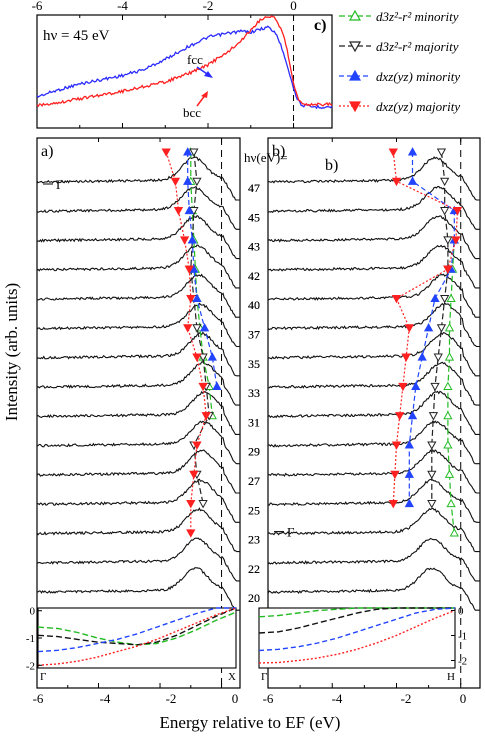  What do you see at coordinates (254, 393) in the screenshot?
I see `hv-label: 33` at bounding box center [254, 393].